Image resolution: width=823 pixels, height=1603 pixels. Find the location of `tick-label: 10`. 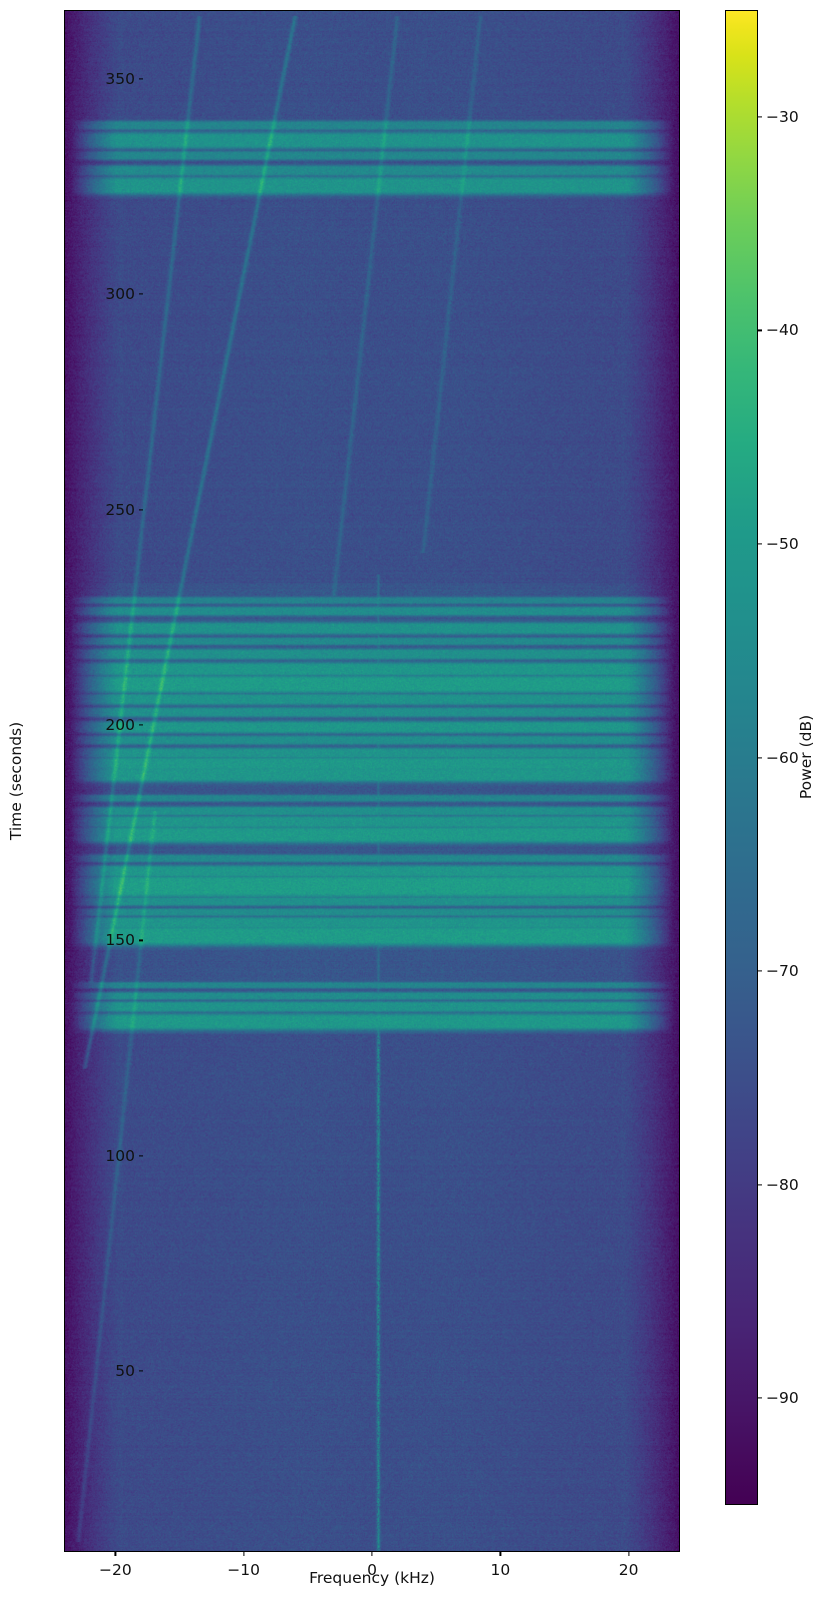

tick-label: 10 is located at coordinates (500, 1570).